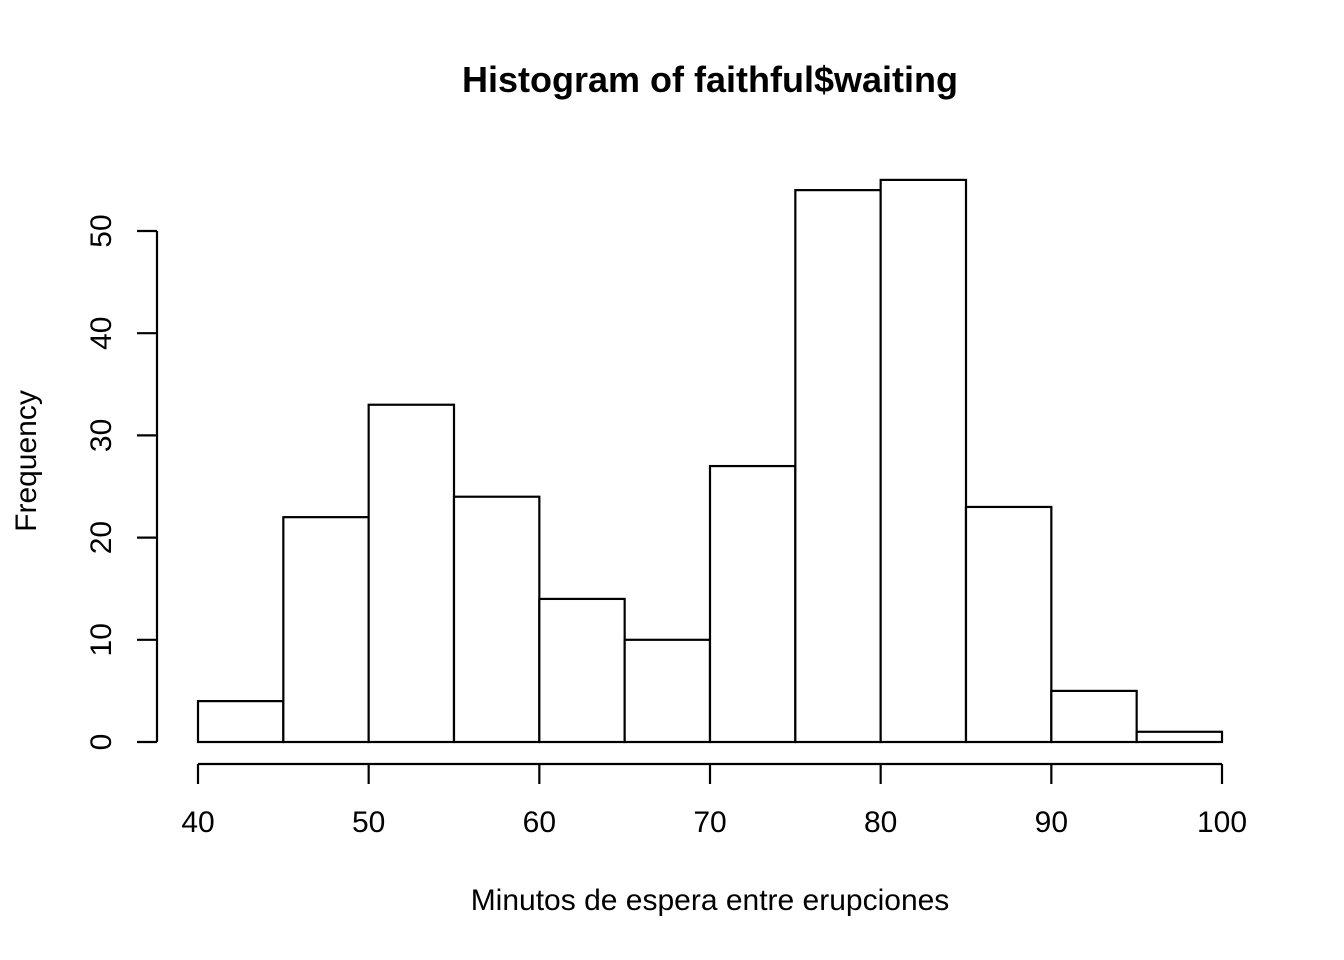 The height and width of the screenshot is (960, 1344). I want to click on x-tick-label-60: 60, so click(539, 822).